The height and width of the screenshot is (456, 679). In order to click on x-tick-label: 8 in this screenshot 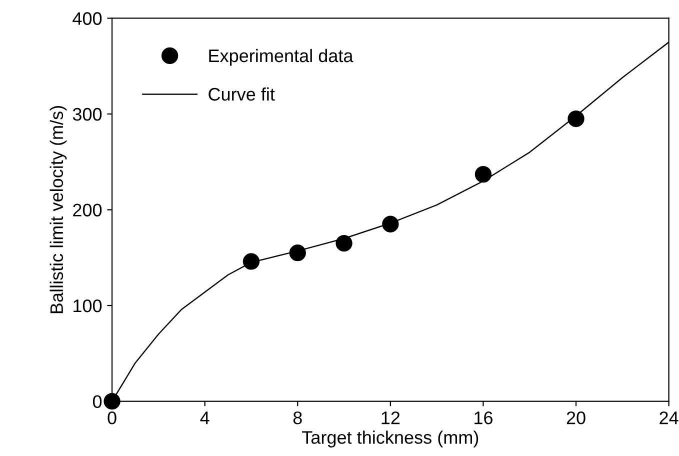, I will do `click(297, 417)`.